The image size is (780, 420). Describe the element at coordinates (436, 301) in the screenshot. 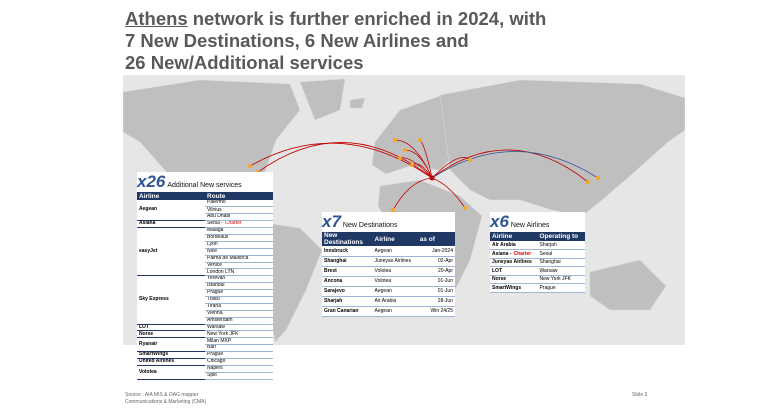

I see `cell: 28-Jun` at that location.